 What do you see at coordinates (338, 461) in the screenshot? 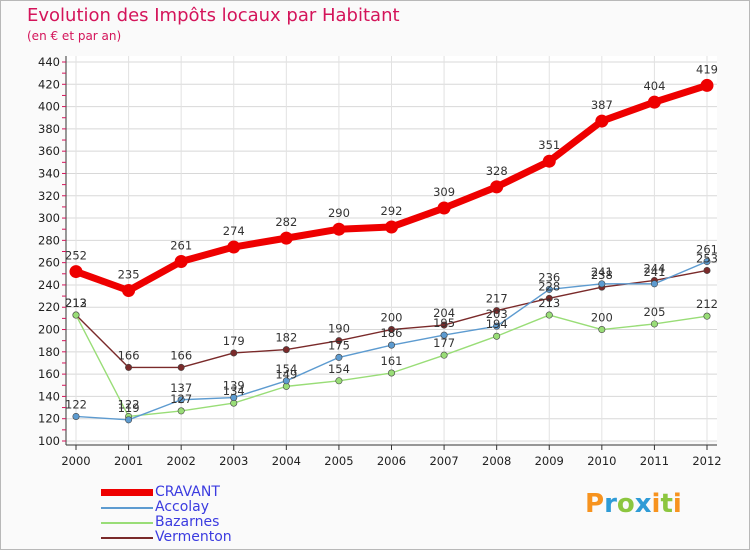
I see `x-tick-label: 2005` at bounding box center [338, 461].